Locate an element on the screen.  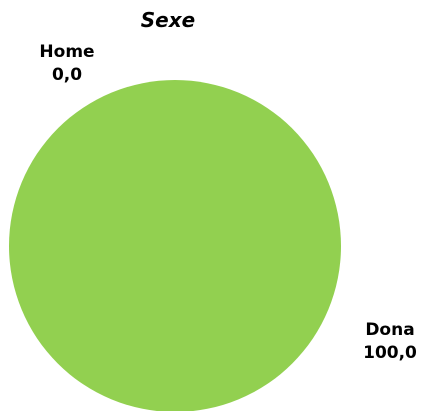
slice-label-dona: Dona 100,0 is located at coordinates (390, 341).